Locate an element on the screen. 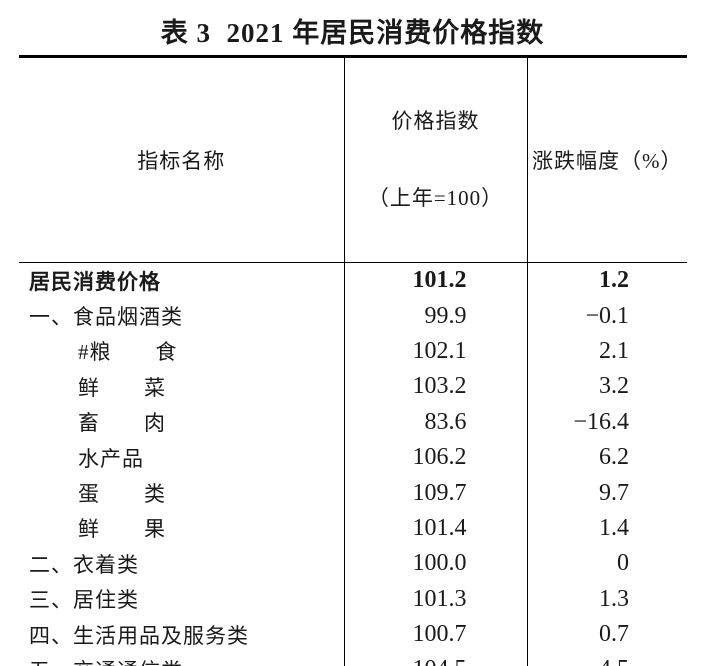  price-index-cell: 102.1 is located at coordinates (435, 351).